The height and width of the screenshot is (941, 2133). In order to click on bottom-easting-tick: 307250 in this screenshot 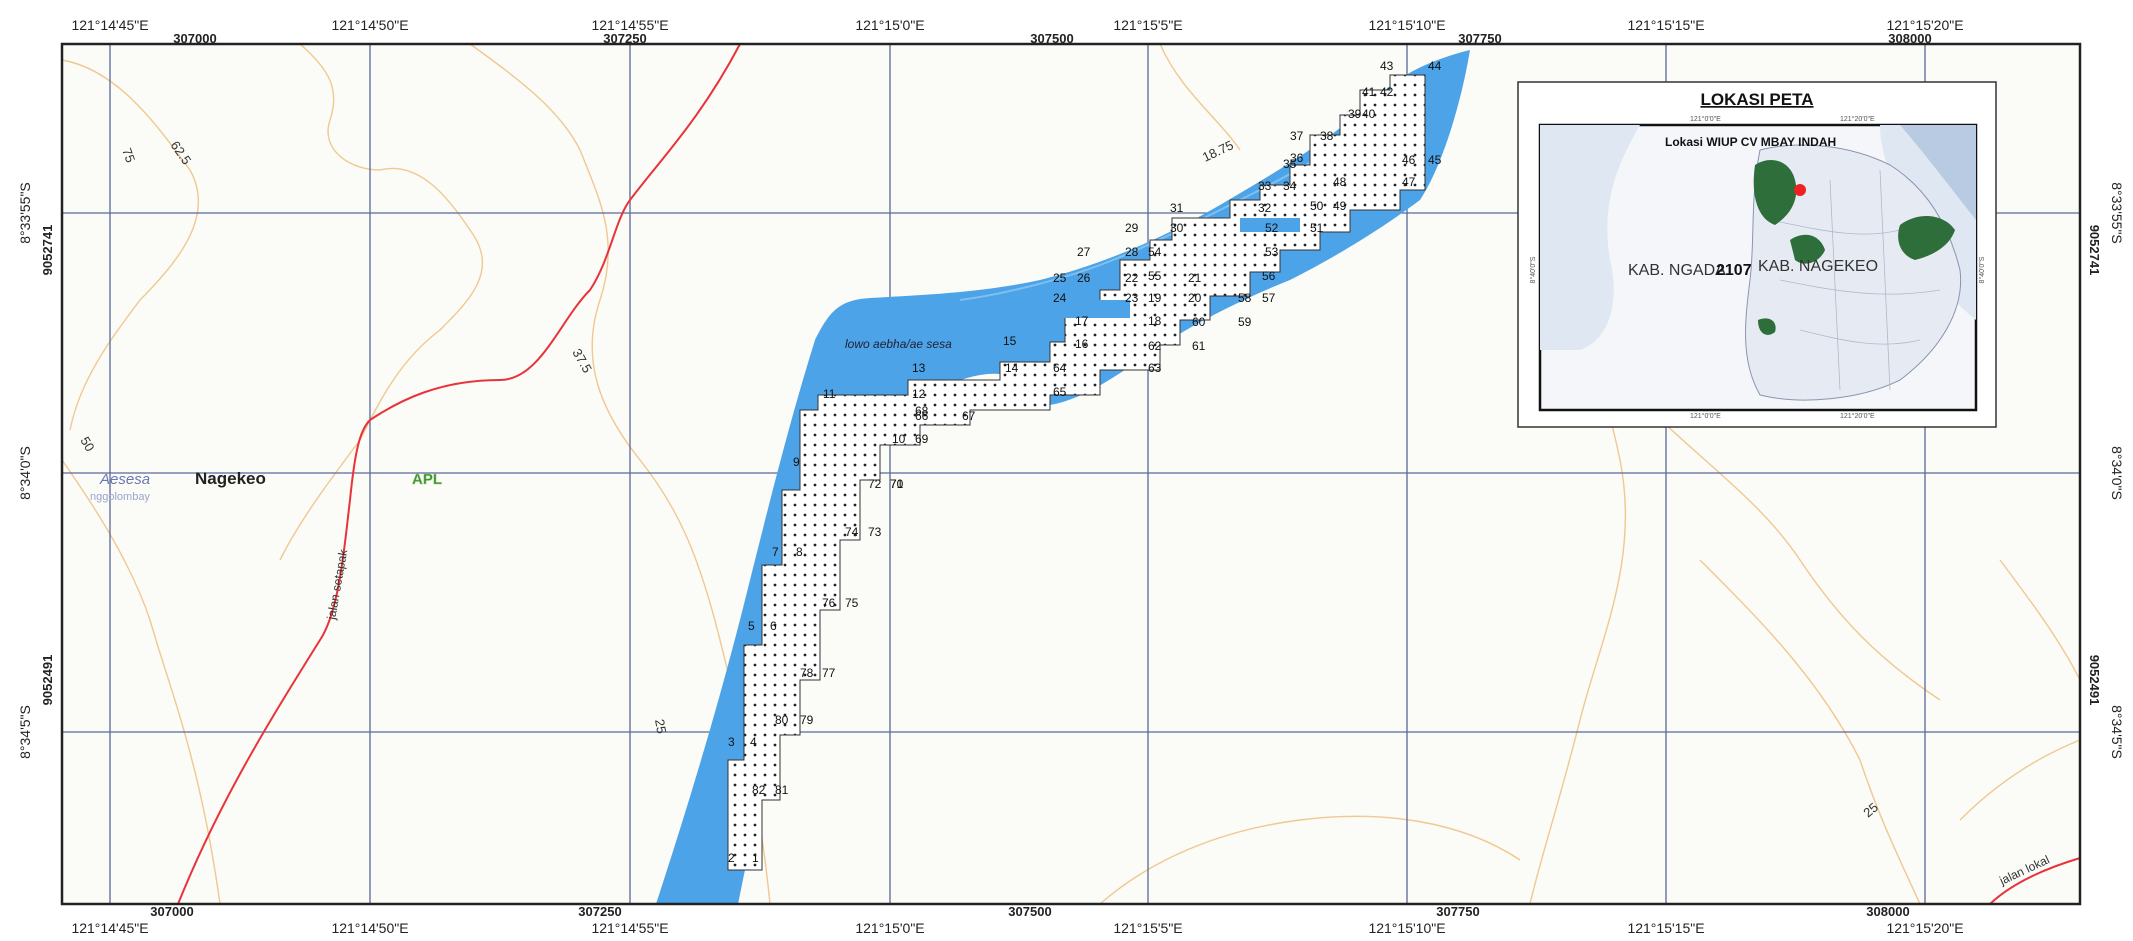, I will do `click(599, 911)`.